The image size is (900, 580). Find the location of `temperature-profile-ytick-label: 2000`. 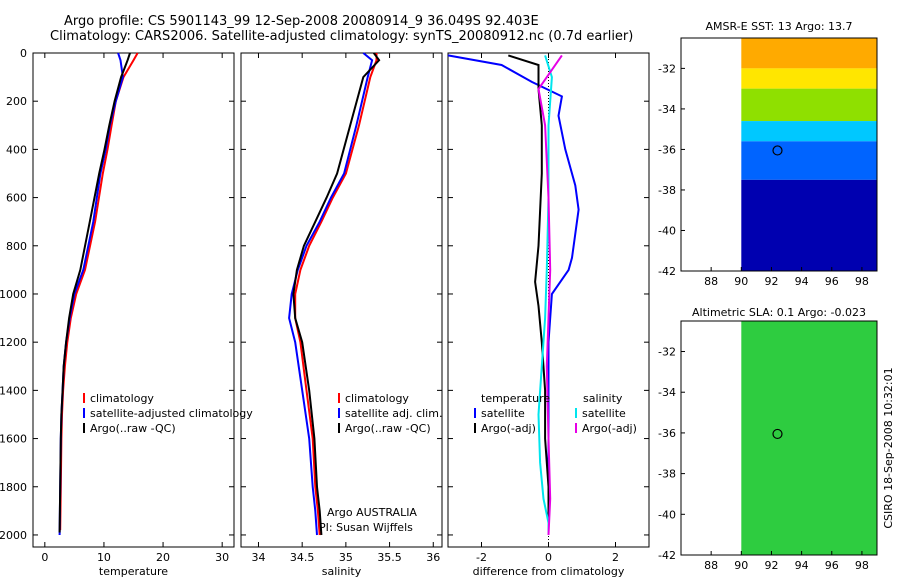

temperature-profile-ytick-label: 2000 is located at coordinates (13, 535).